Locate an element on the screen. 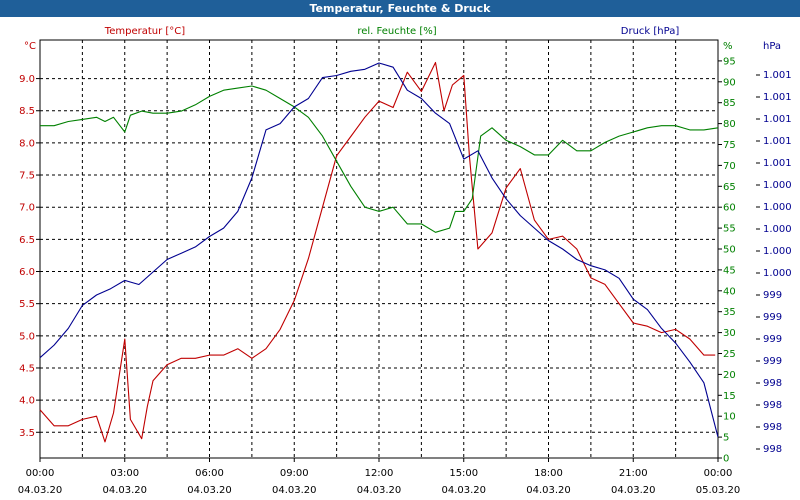 The height and width of the screenshot is (500, 800). right-tick-label: 85 is located at coordinates (729, 103).